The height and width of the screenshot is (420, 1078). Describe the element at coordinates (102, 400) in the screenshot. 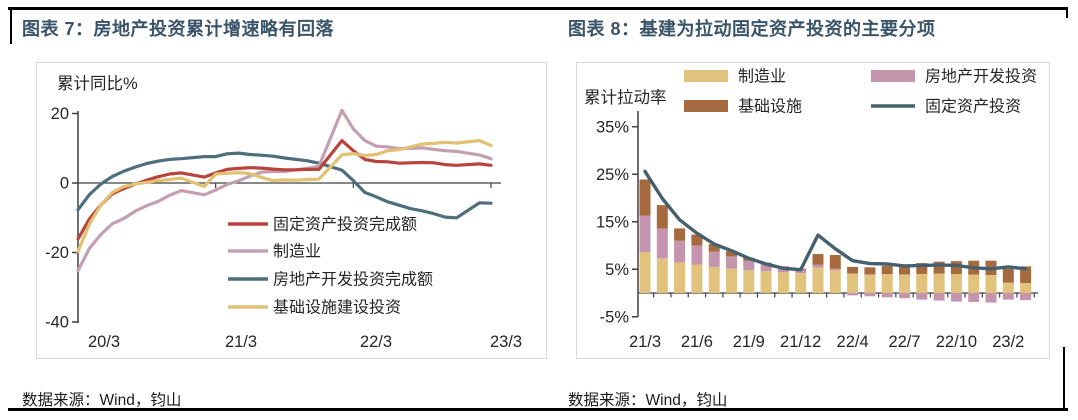

I see `left-chart-source: 数据来源：Wind，钧山` at that location.